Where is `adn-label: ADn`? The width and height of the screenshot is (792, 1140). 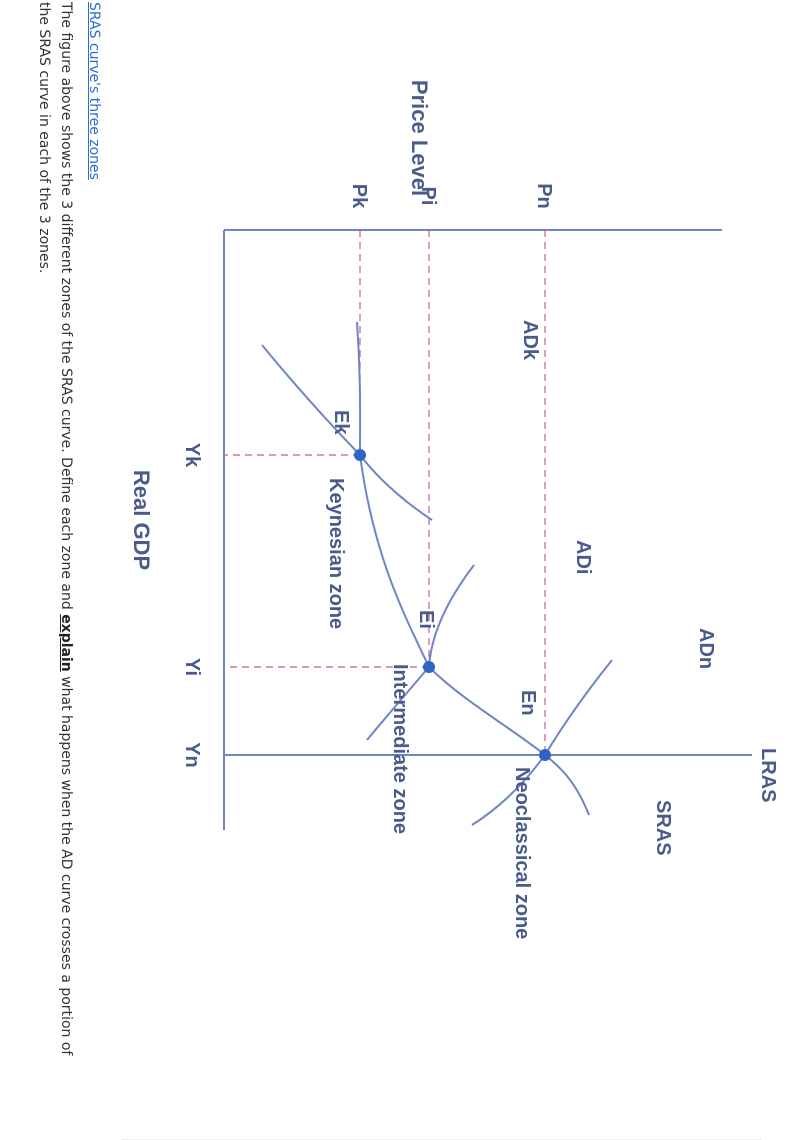 adn-label: ADn is located at coordinates (706, 648).